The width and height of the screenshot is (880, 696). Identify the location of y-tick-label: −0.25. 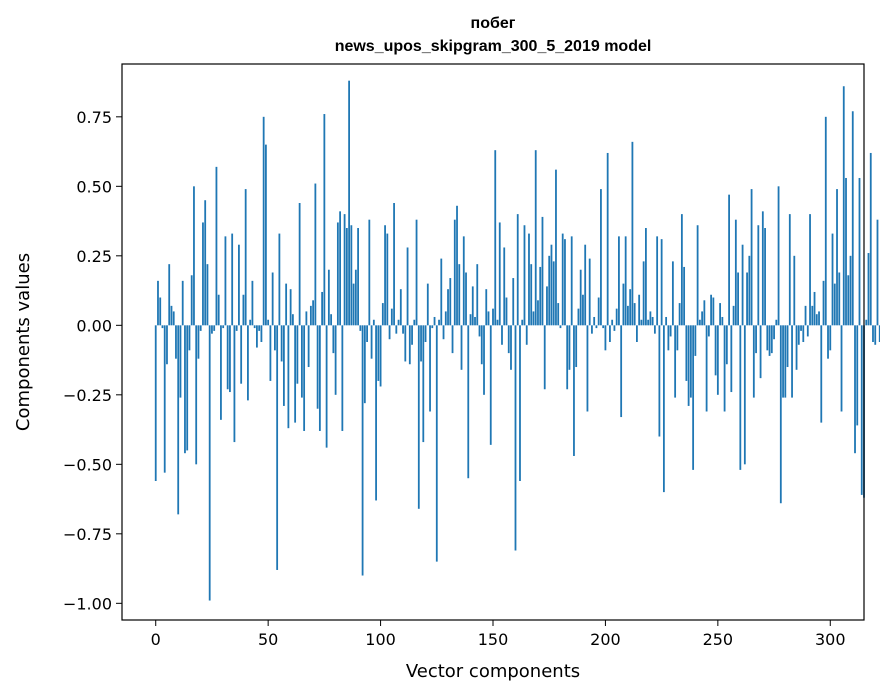
(87, 395).